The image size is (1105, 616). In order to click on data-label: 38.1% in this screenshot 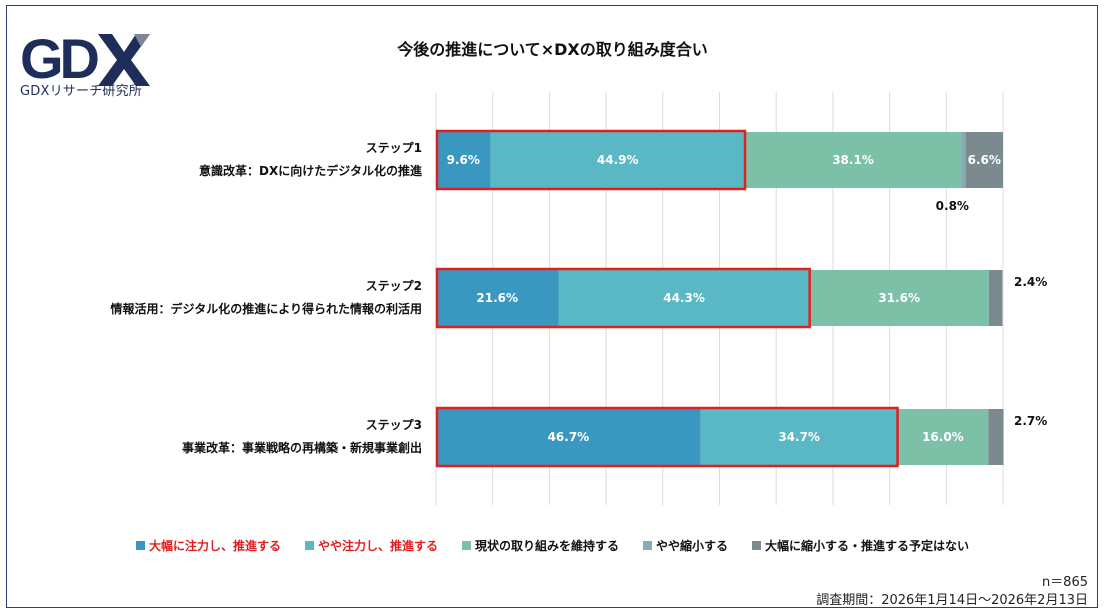, I will do `click(853, 160)`.